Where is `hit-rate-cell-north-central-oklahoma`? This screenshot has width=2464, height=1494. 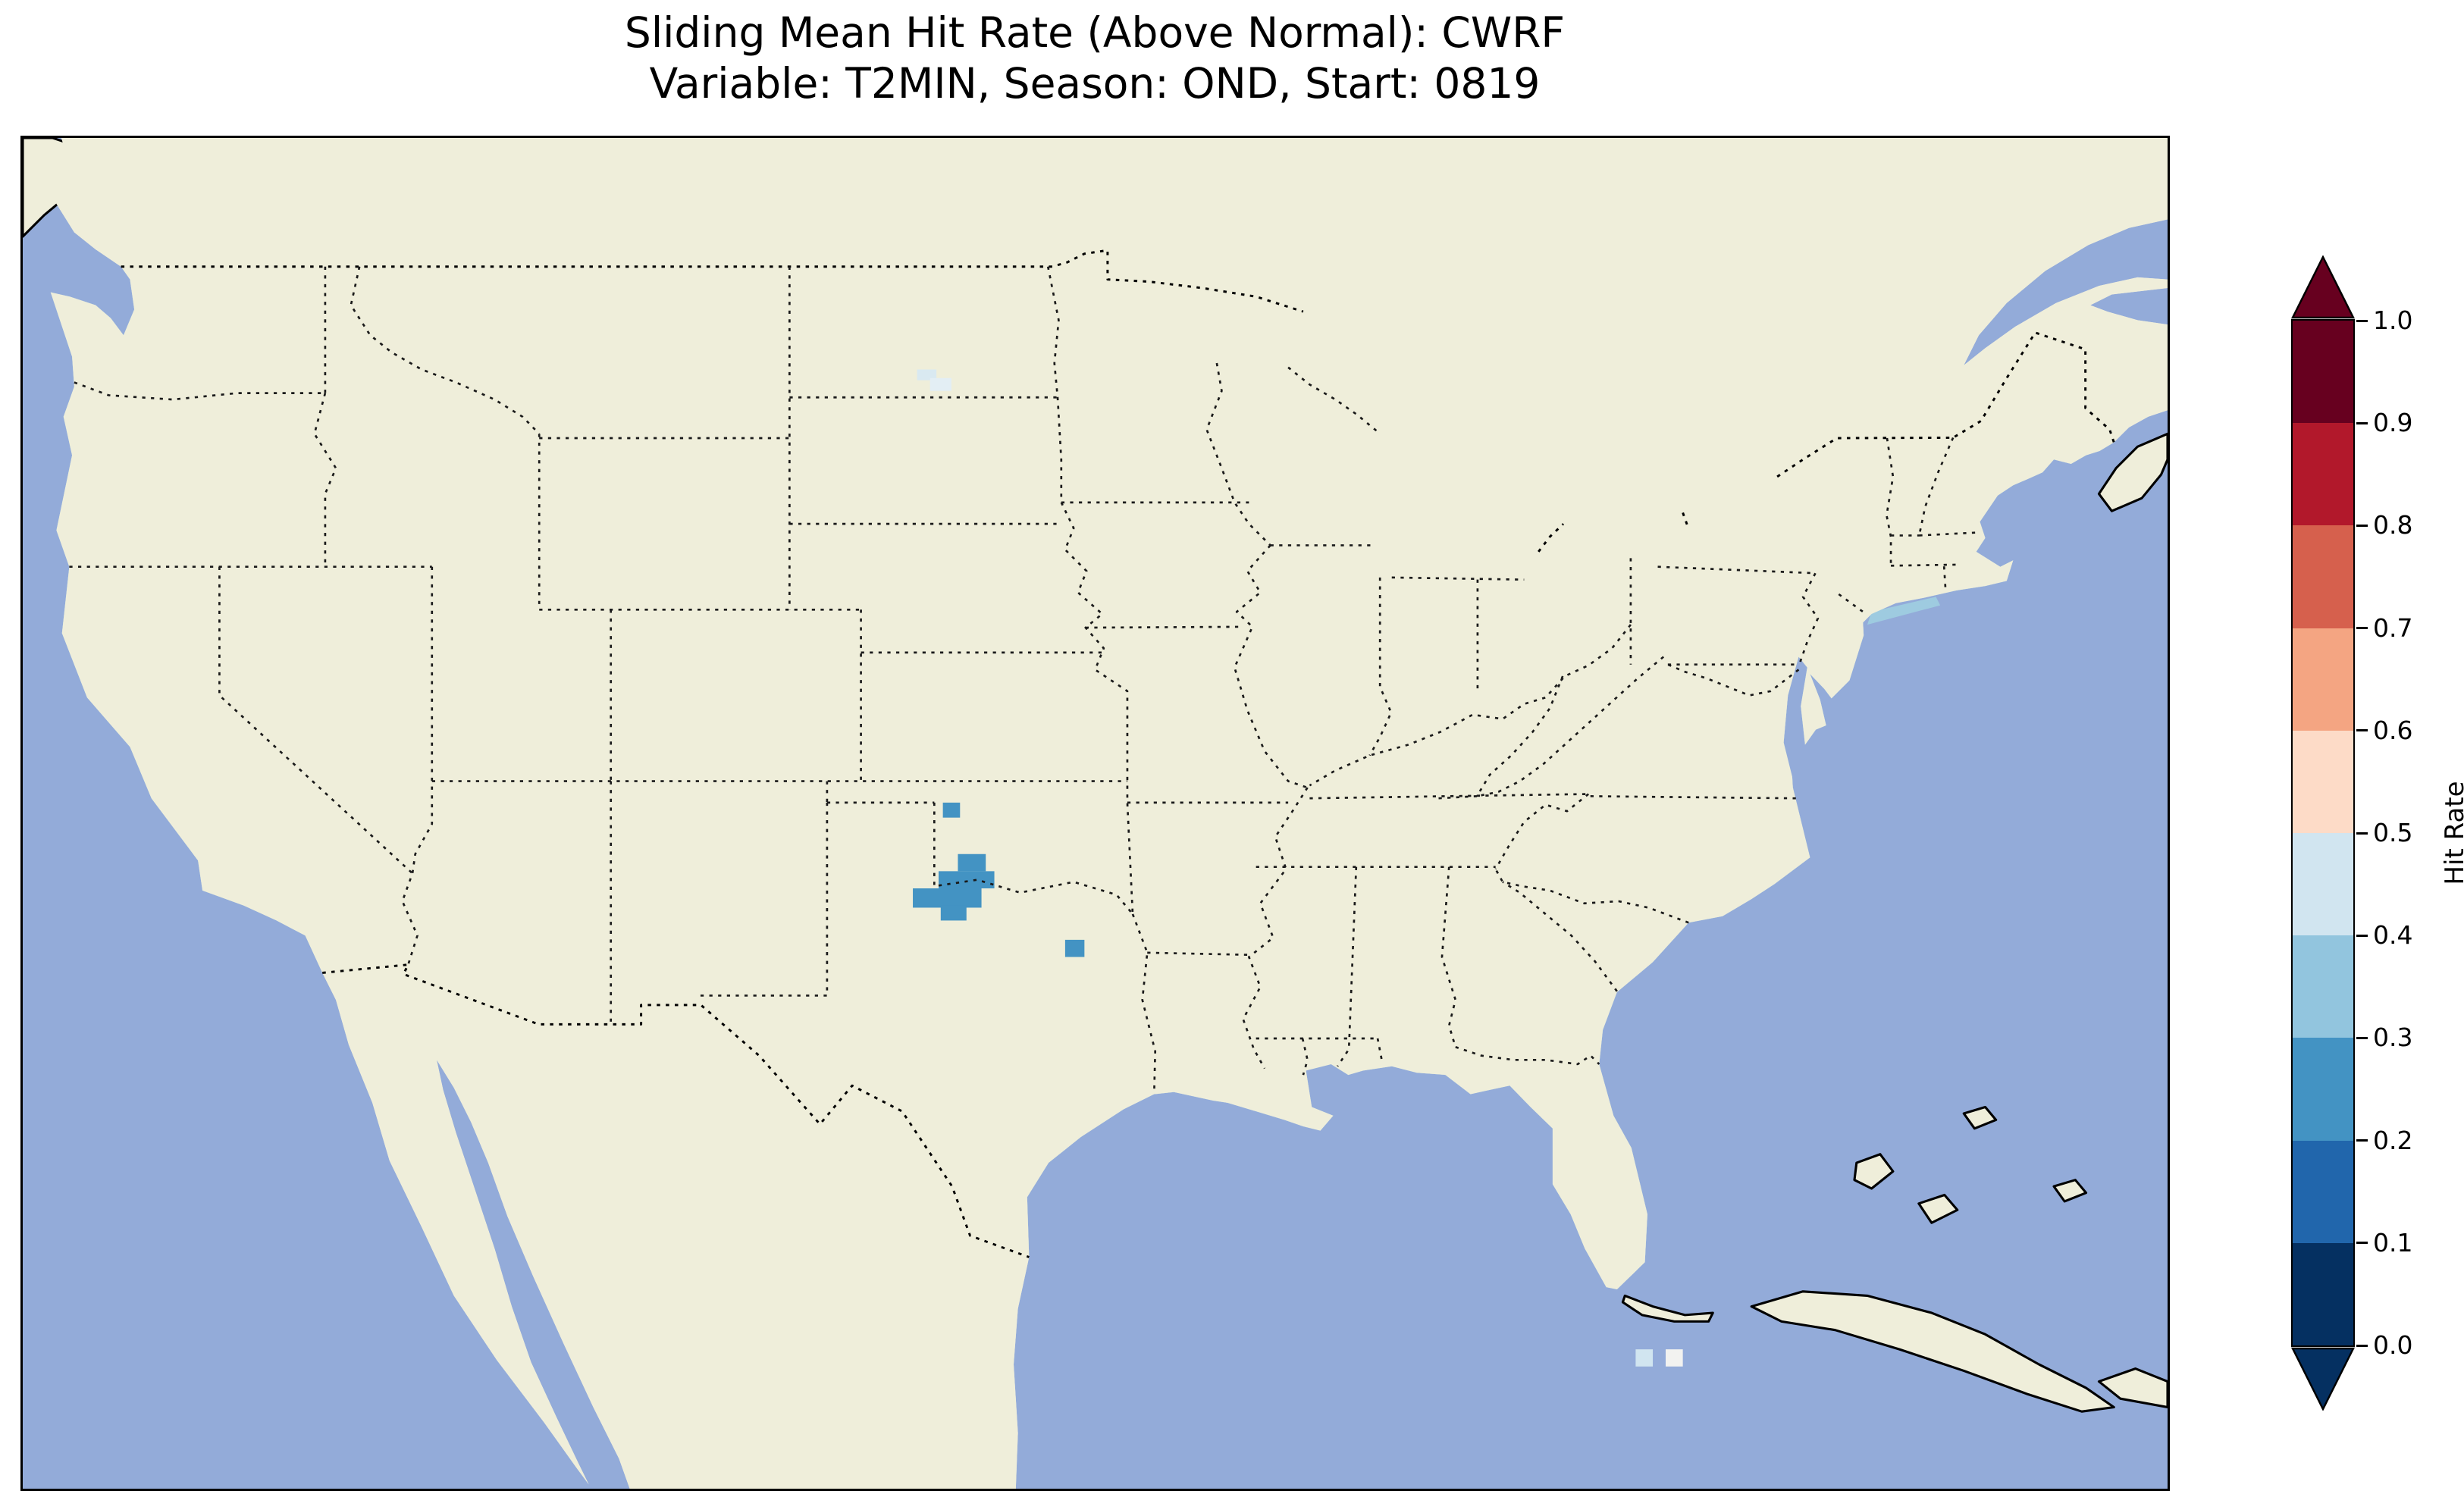 hit-rate-cell-north-central-oklahoma is located at coordinates (952, 810).